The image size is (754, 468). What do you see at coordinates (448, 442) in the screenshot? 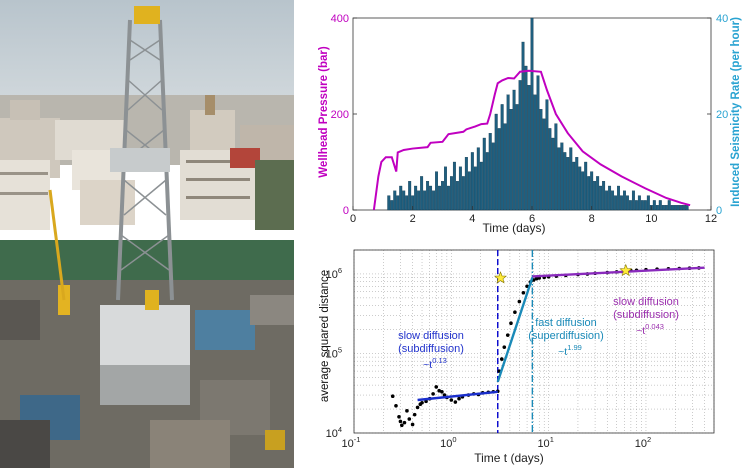
I see `bottom-x-tick-label: 10⁰` at bounding box center [448, 442].